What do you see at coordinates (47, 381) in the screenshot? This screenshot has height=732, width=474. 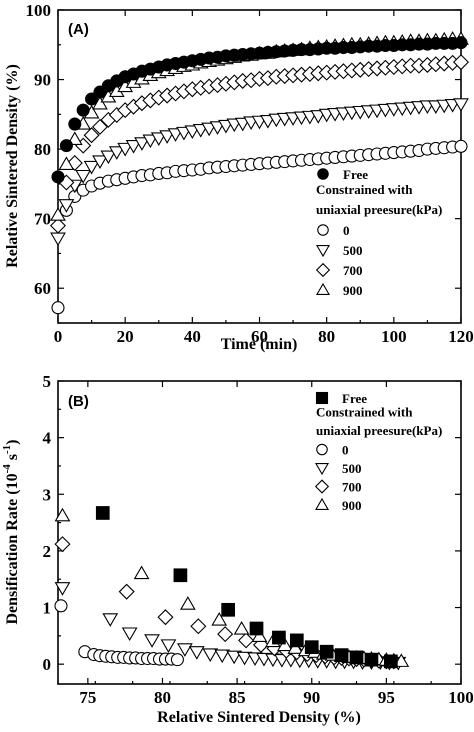 I see `y-tick-label: 5` at bounding box center [47, 381].